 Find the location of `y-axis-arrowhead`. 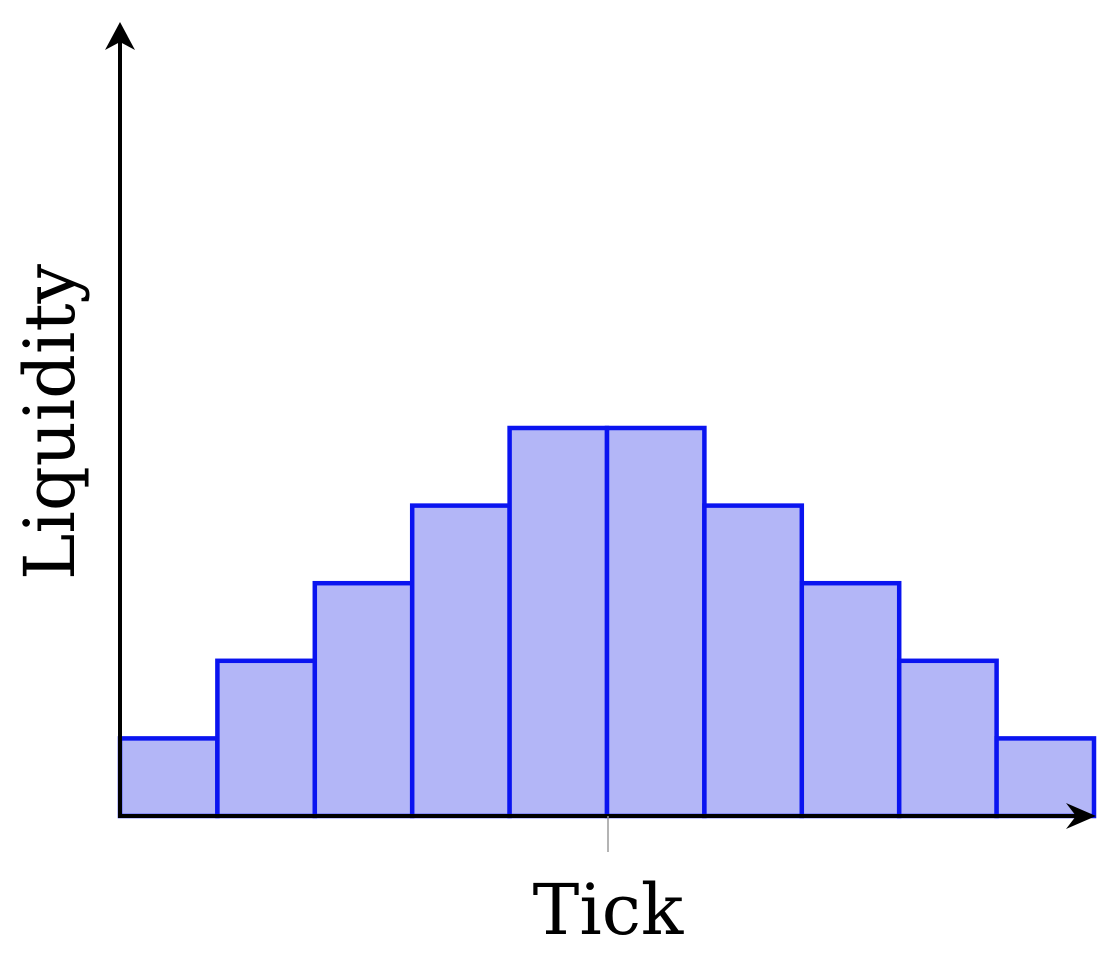

y-axis-arrowhead is located at coordinates (120, 36).